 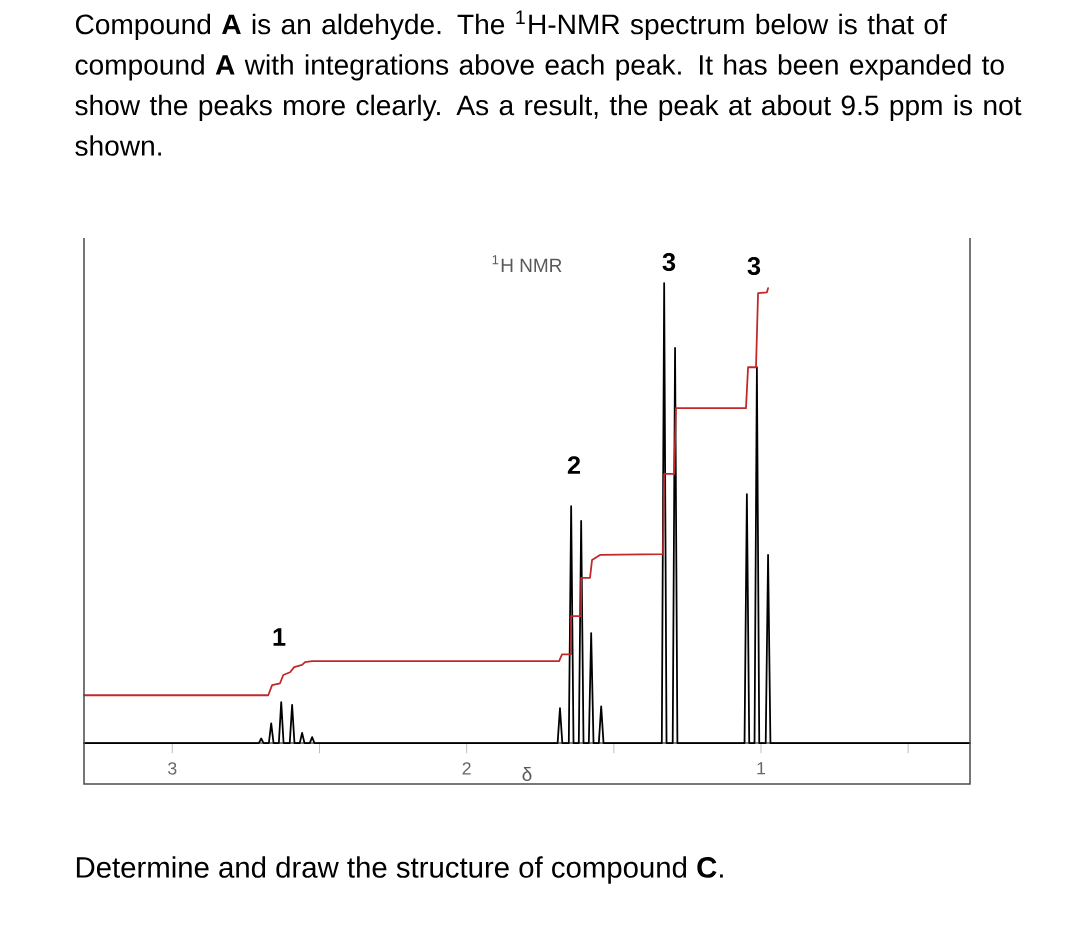 What do you see at coordinates (279, 637) in the screenshot?
I see `annotation: 1` at bounding box center [279, 637].